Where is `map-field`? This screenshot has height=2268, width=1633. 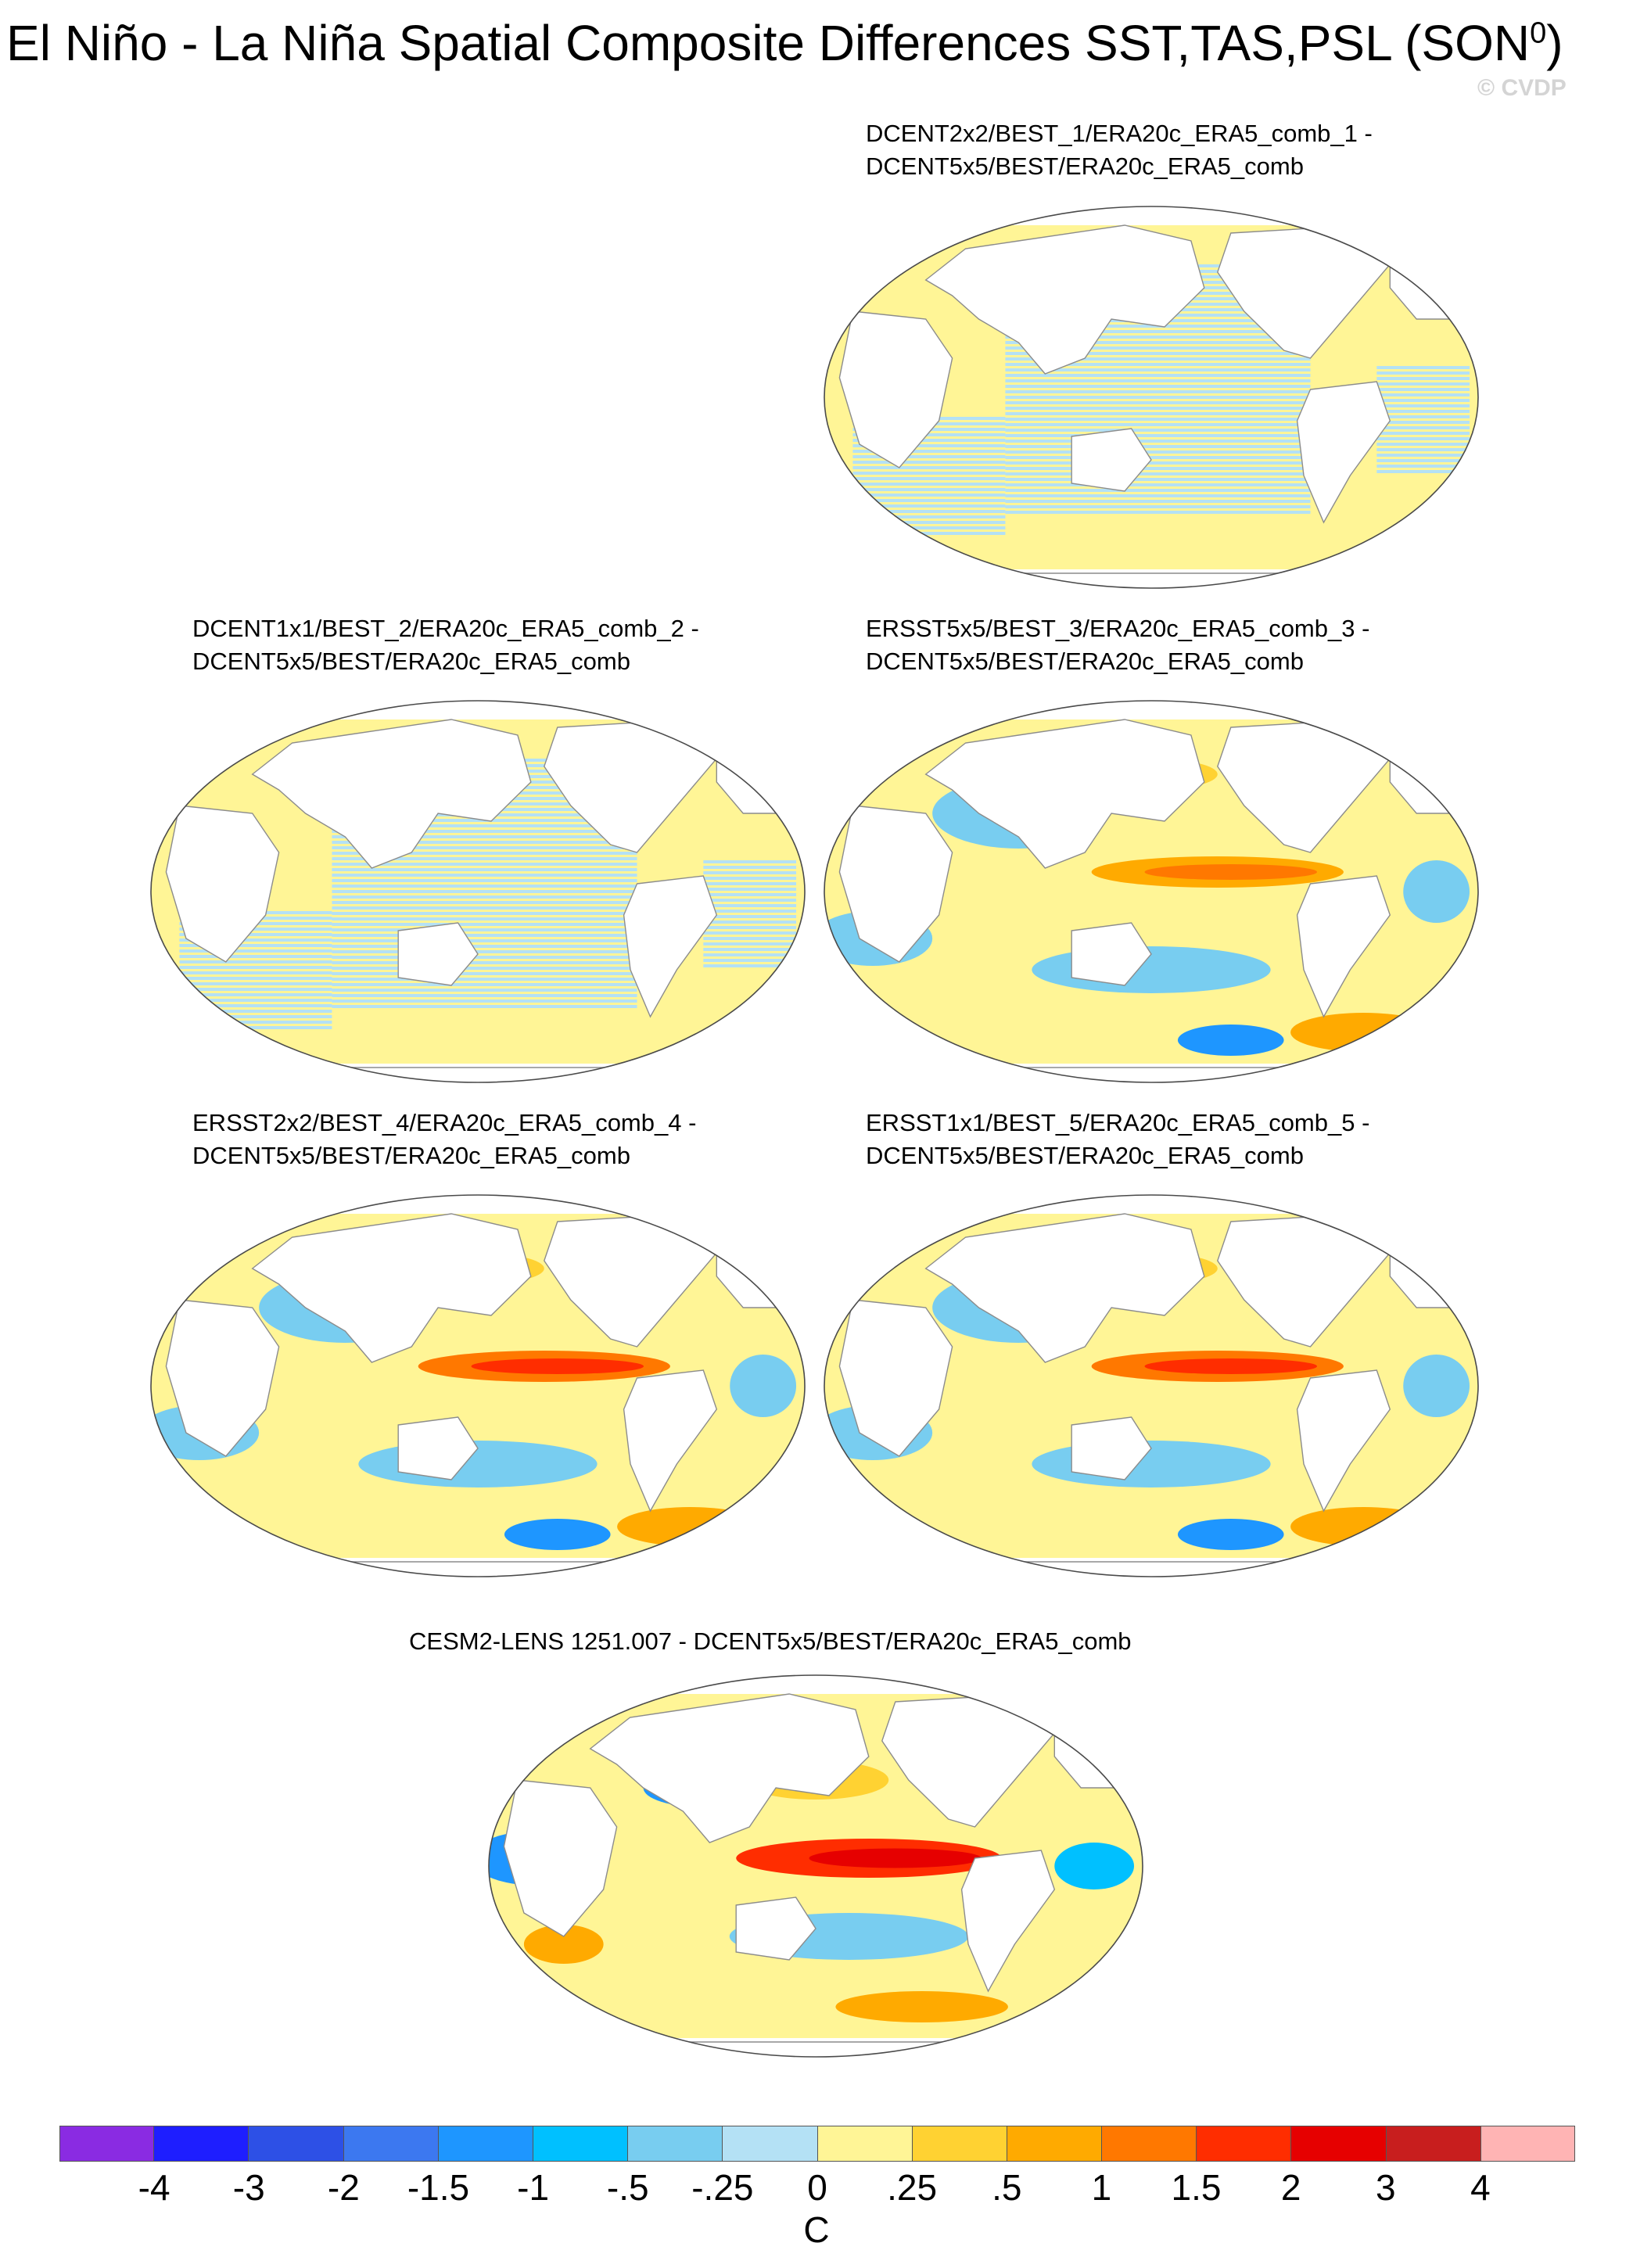
map-field is located at coordinates (1151, 1386).